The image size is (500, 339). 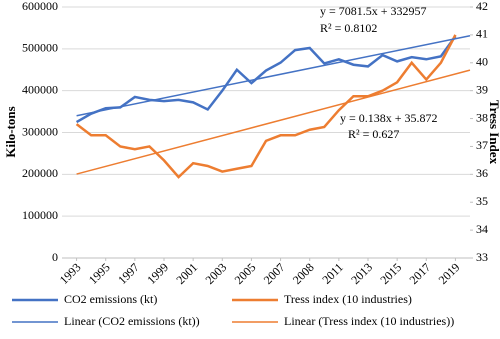 What do you see at coordinates (157, 273) in the screenshot?
I see `x-tick-label: 1999` at bounding box center [157, 273].